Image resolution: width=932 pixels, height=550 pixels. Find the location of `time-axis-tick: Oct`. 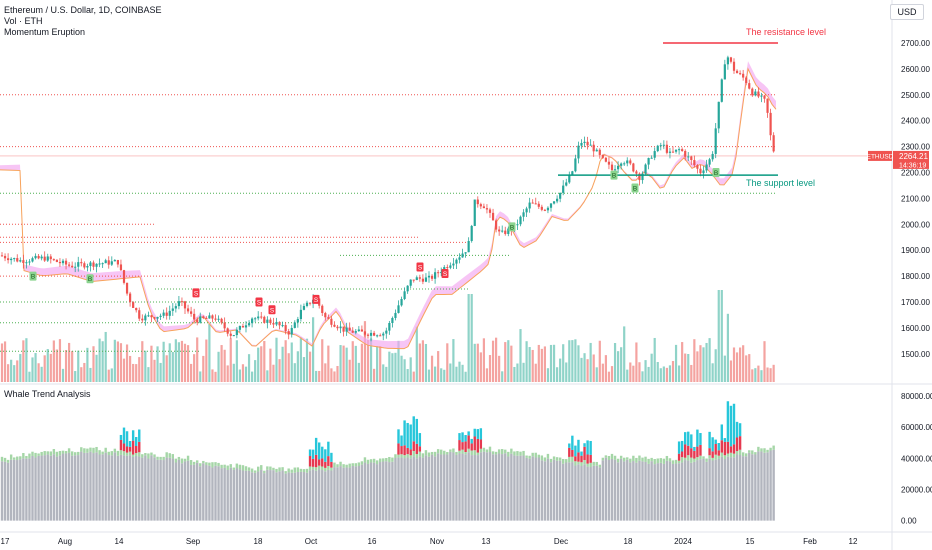

time-axis-tick: Oct is located at coordinates (311, 541).